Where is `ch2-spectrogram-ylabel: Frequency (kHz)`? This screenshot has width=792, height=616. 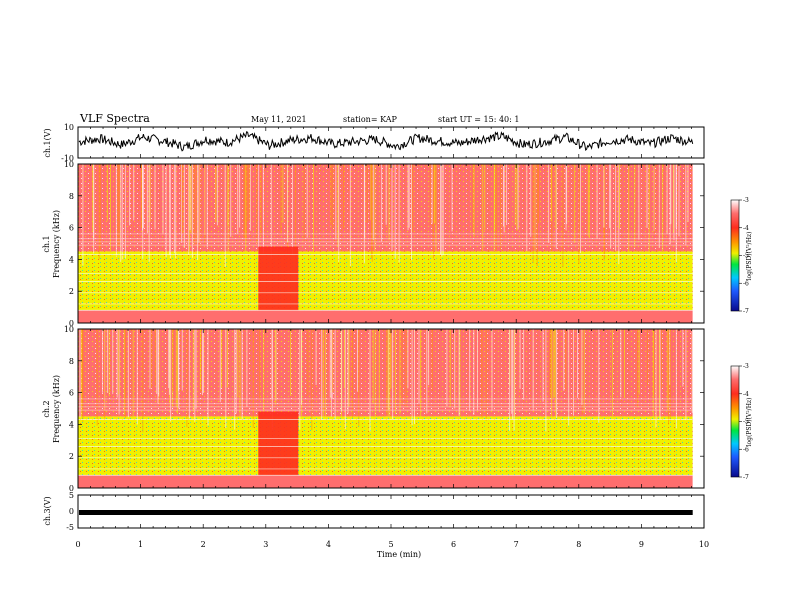 ch2-spectrogram-ylabel: Frequency (kHz) is located at coordinates (56, 409).